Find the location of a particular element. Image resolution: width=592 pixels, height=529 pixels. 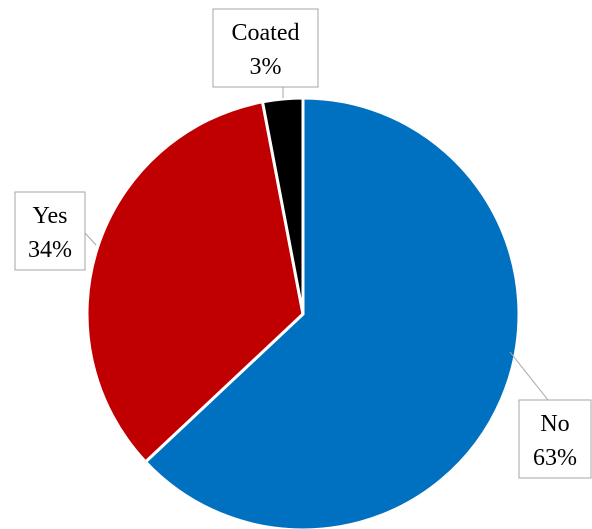

data-label-category: No is located at coordinates (554, 424).